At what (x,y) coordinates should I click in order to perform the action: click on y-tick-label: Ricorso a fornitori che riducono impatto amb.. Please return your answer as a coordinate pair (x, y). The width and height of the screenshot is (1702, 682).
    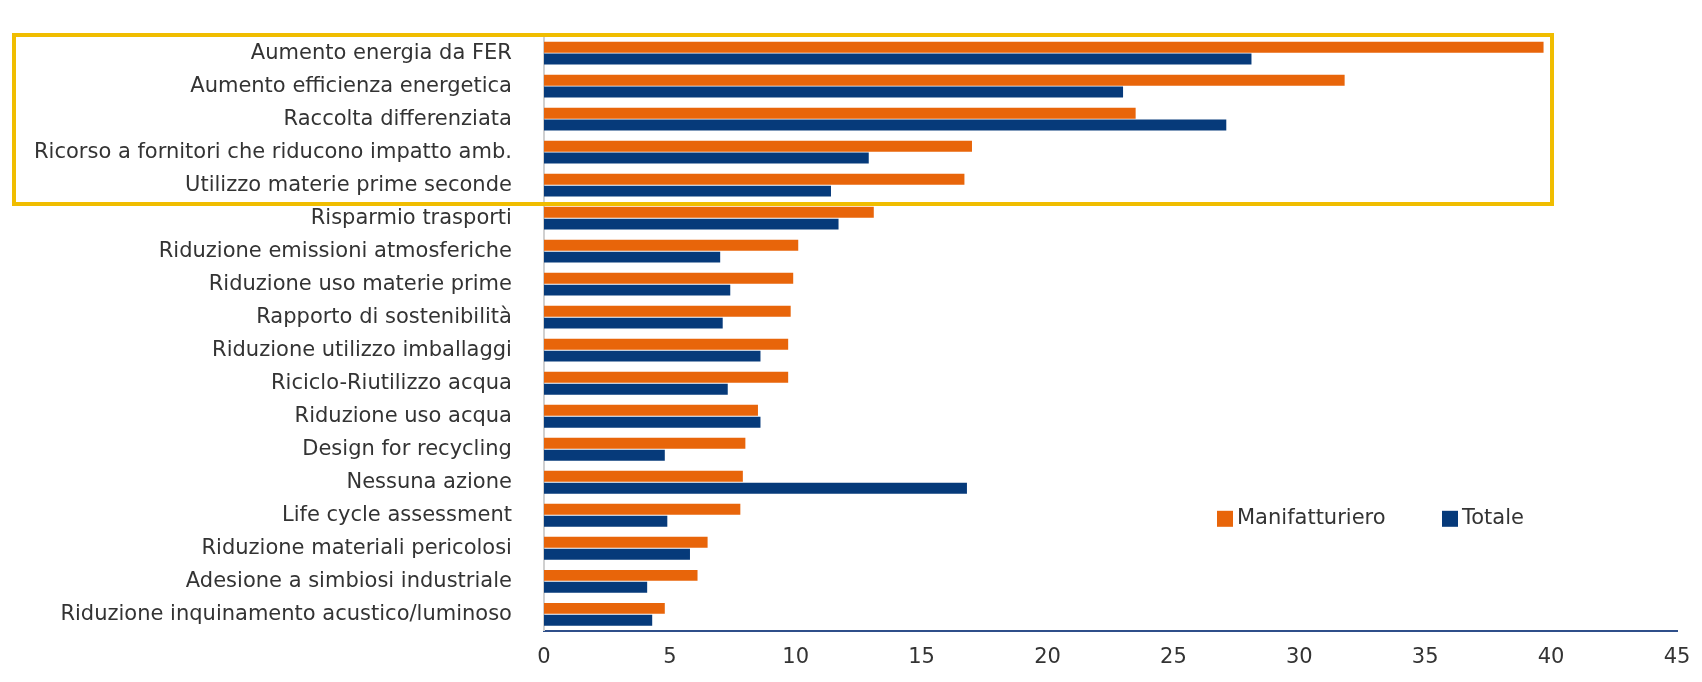
    Looking at the image, I should click on (273, 150).